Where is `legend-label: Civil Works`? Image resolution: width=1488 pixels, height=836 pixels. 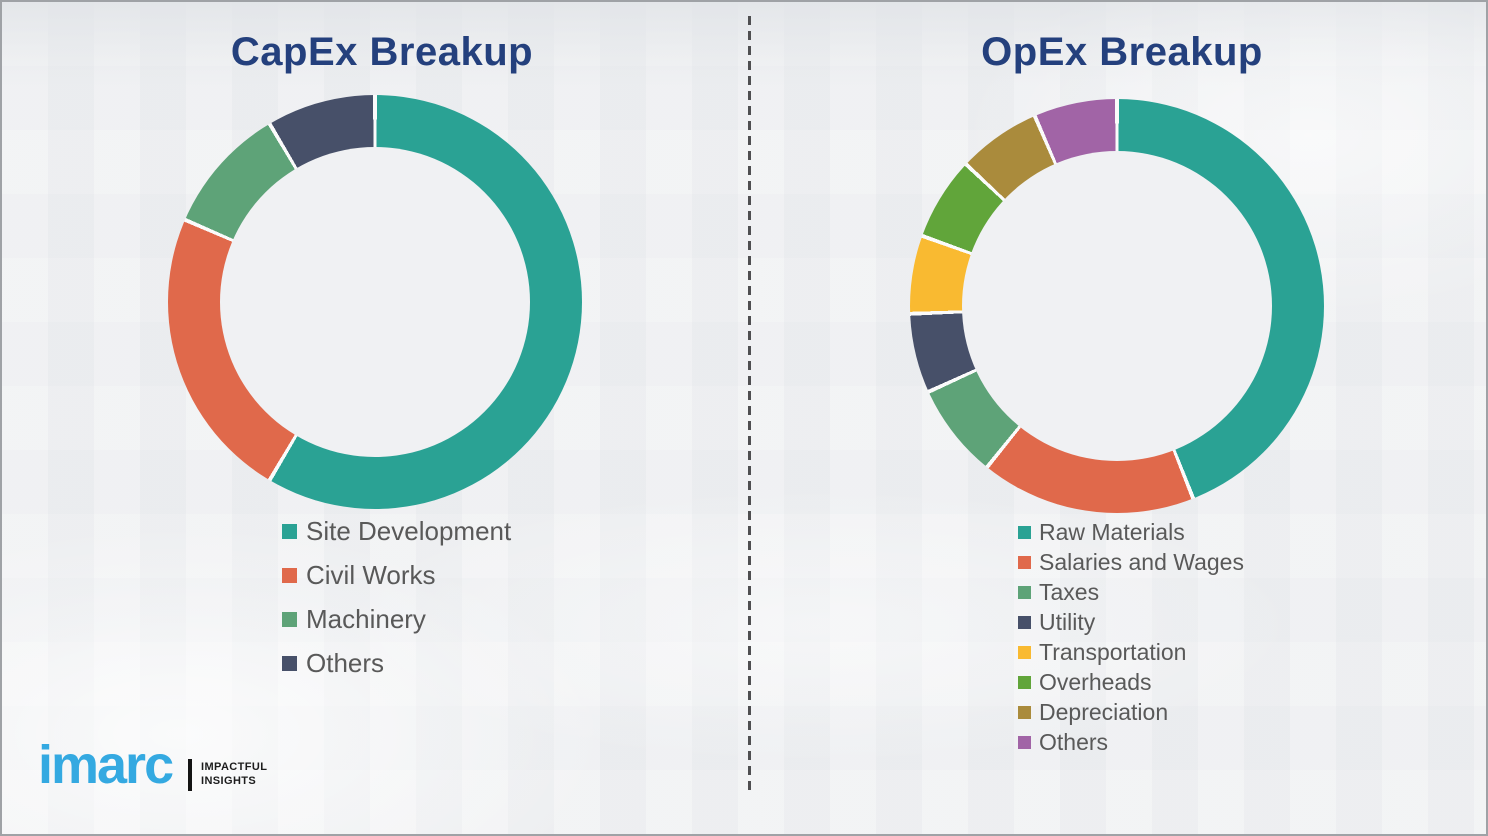 legend-label: Civil Works is located at coordinates (371, 574).